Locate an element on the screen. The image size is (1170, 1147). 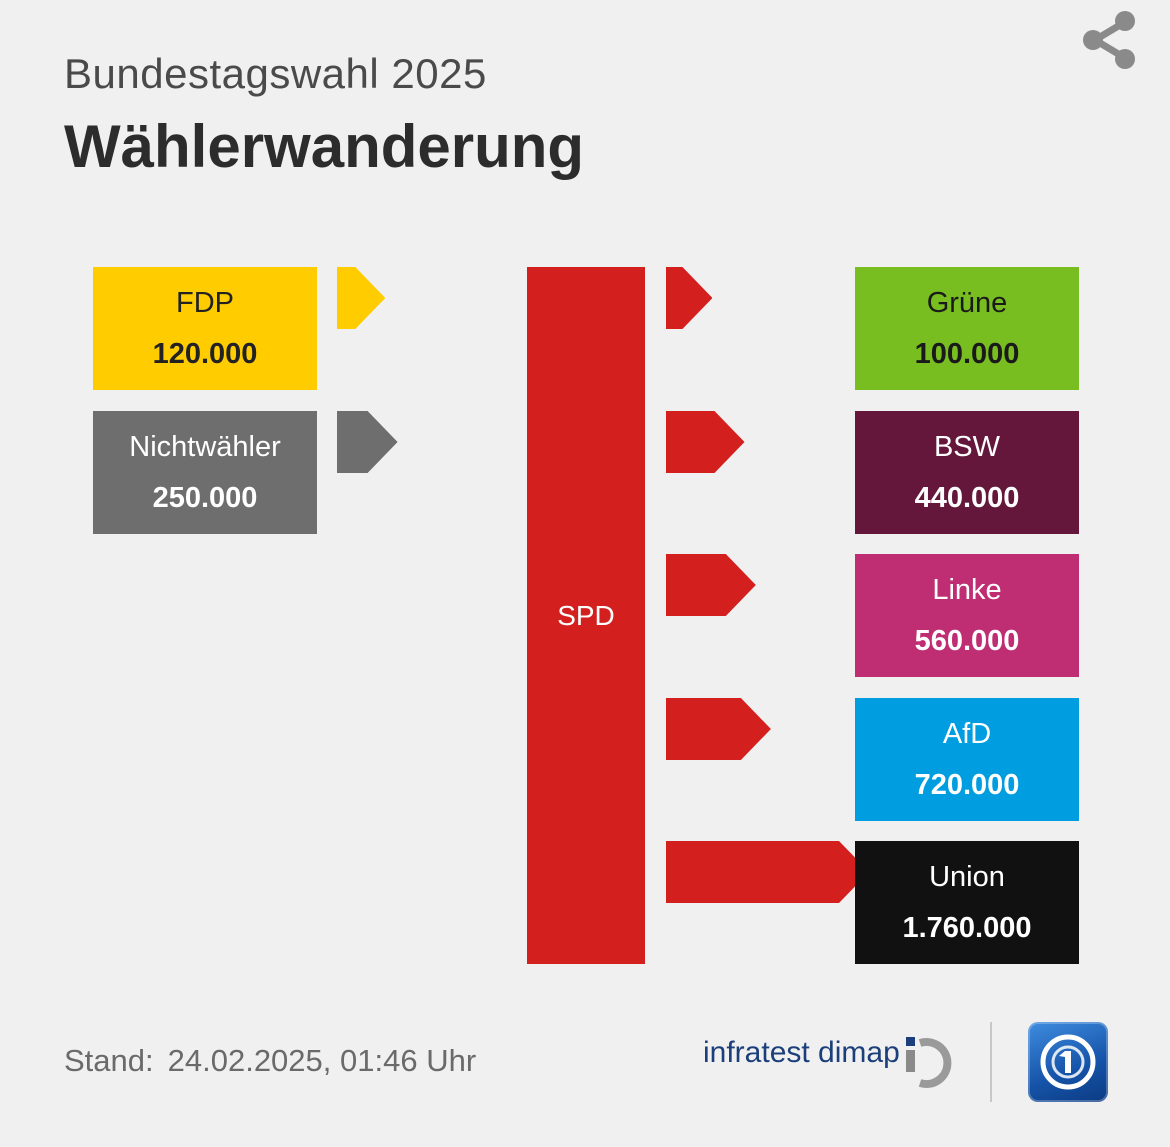
chart-title: Wählerwanderung is located at coordinates (324, 146).